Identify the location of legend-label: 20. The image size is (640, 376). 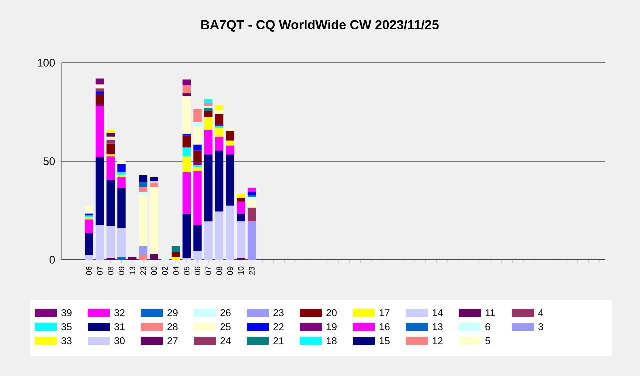
(331, 313).